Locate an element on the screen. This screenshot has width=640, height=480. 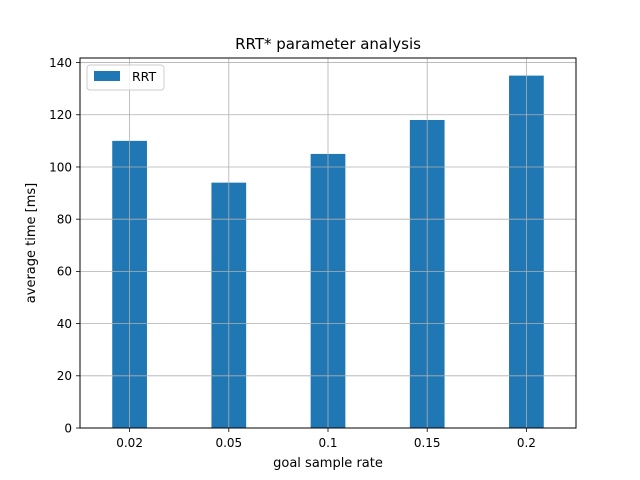
y-tick-label: 100 is located at coordinates (60, 167).